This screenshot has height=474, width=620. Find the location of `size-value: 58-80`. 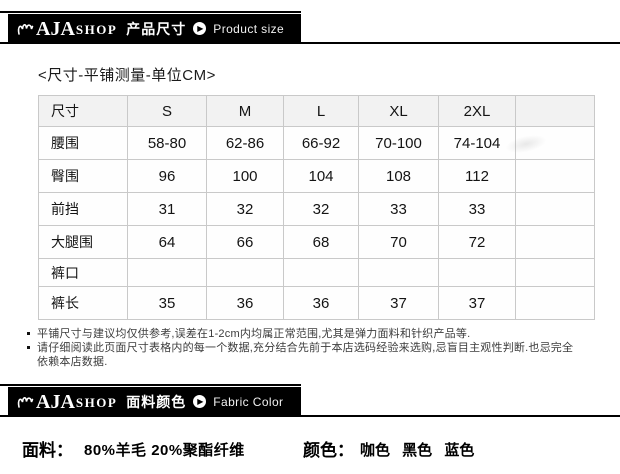

size-value: 58-80 is located at coordinates (167, 143).